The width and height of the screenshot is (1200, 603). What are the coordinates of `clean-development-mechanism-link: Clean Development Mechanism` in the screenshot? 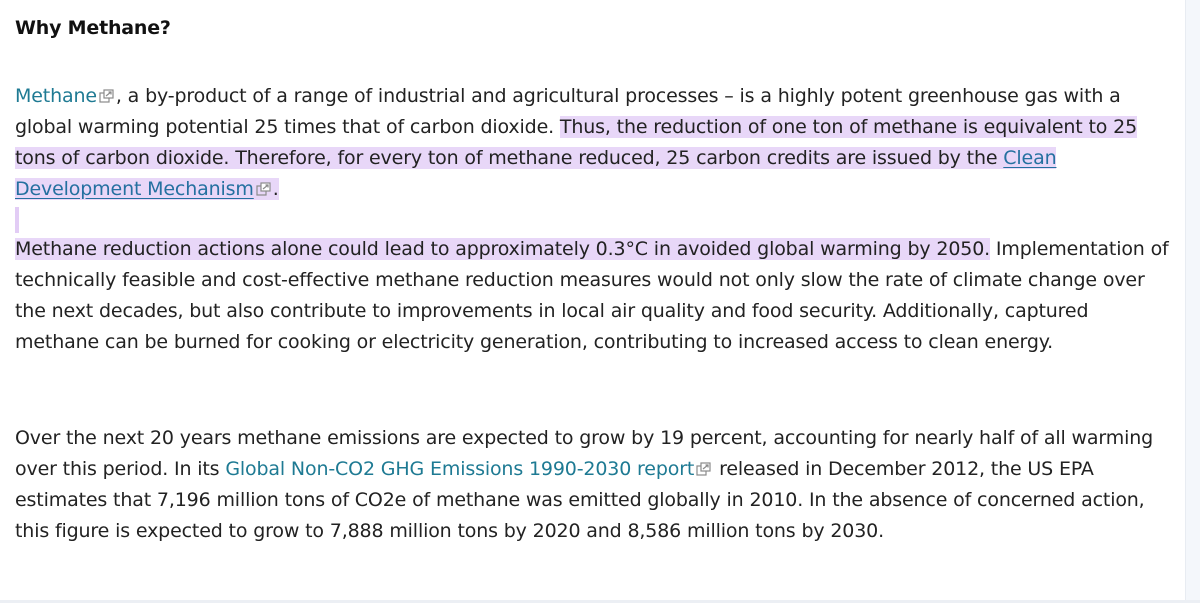 It's located at (536, 173).